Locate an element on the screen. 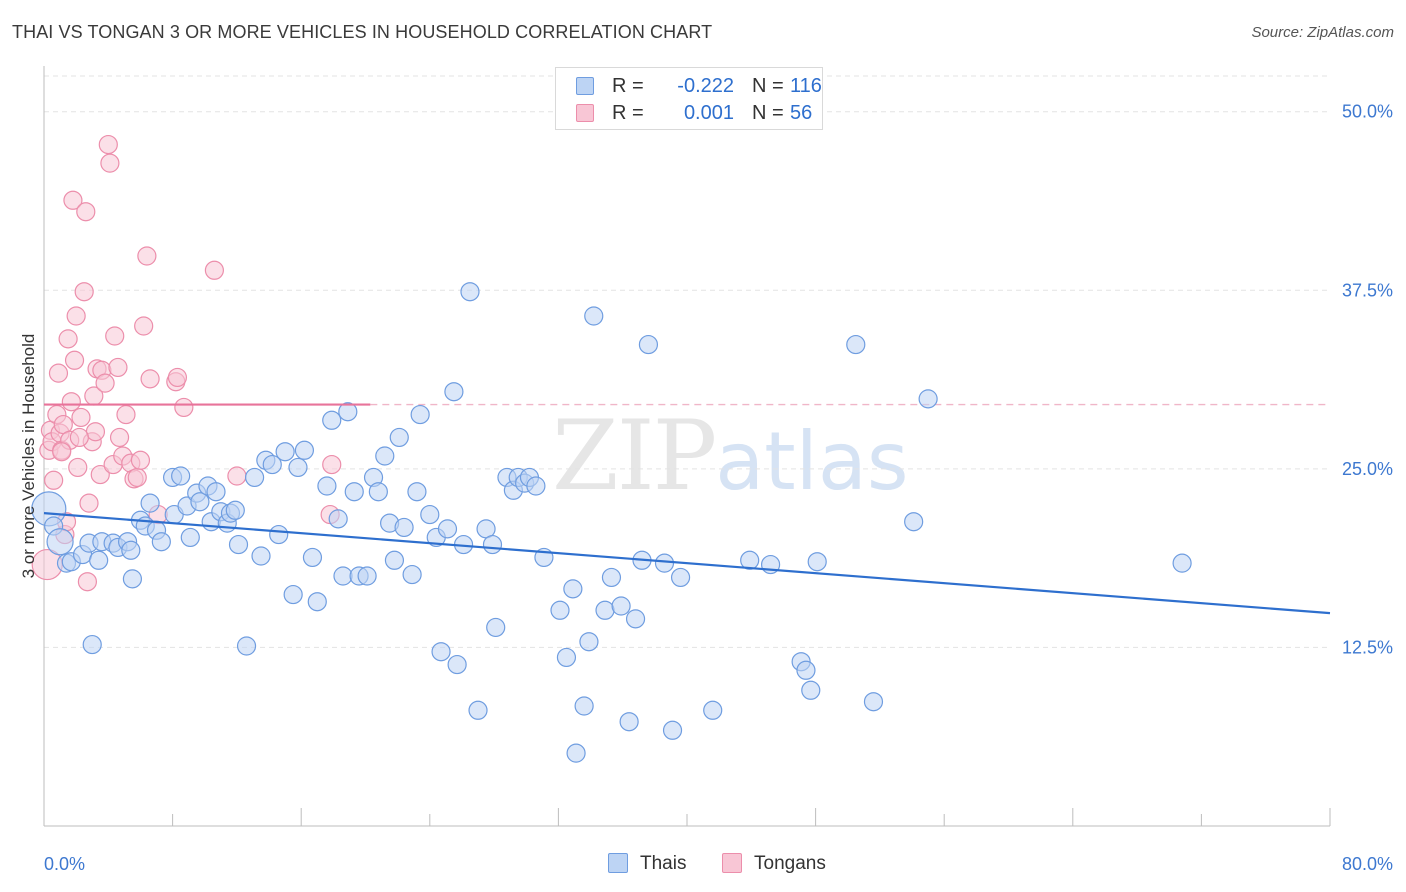  x-tick-label-end: 80.0% is located at coordinates (1367, 864).